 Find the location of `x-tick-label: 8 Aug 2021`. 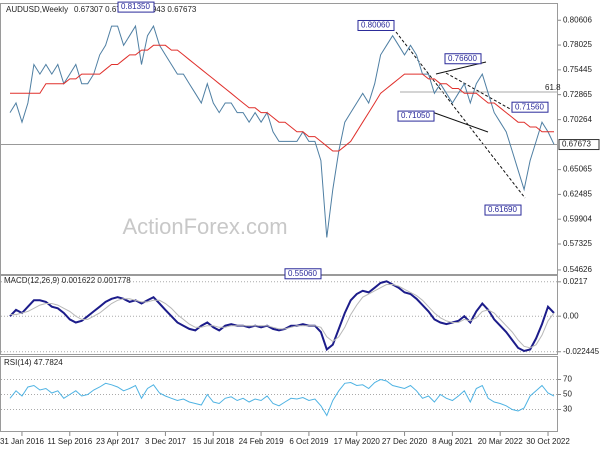

x-tick-label: 8 Aug 2021 is located at coordinates (452, 441).